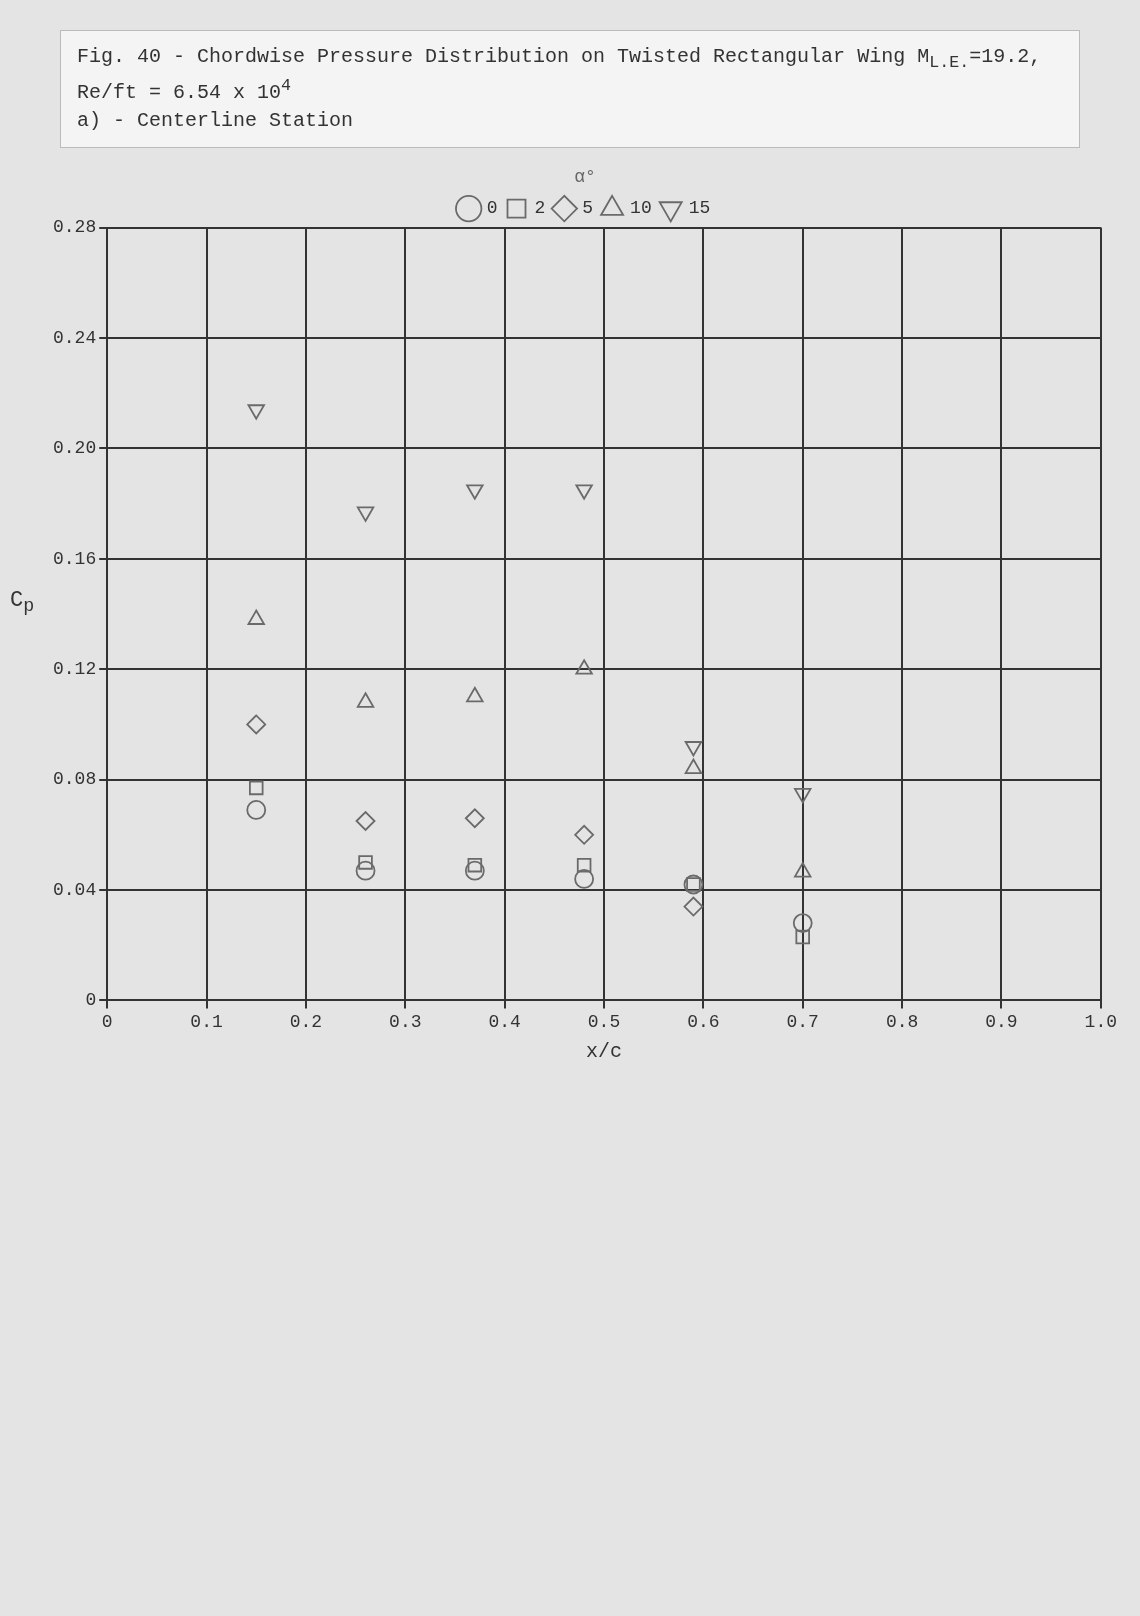 Image resolution: width=1140 pixels, height=1616 pixels. Describe the element at coordinates (504, 1021) in the screenshot. I see `x-tick-label: 0.4` at that location.